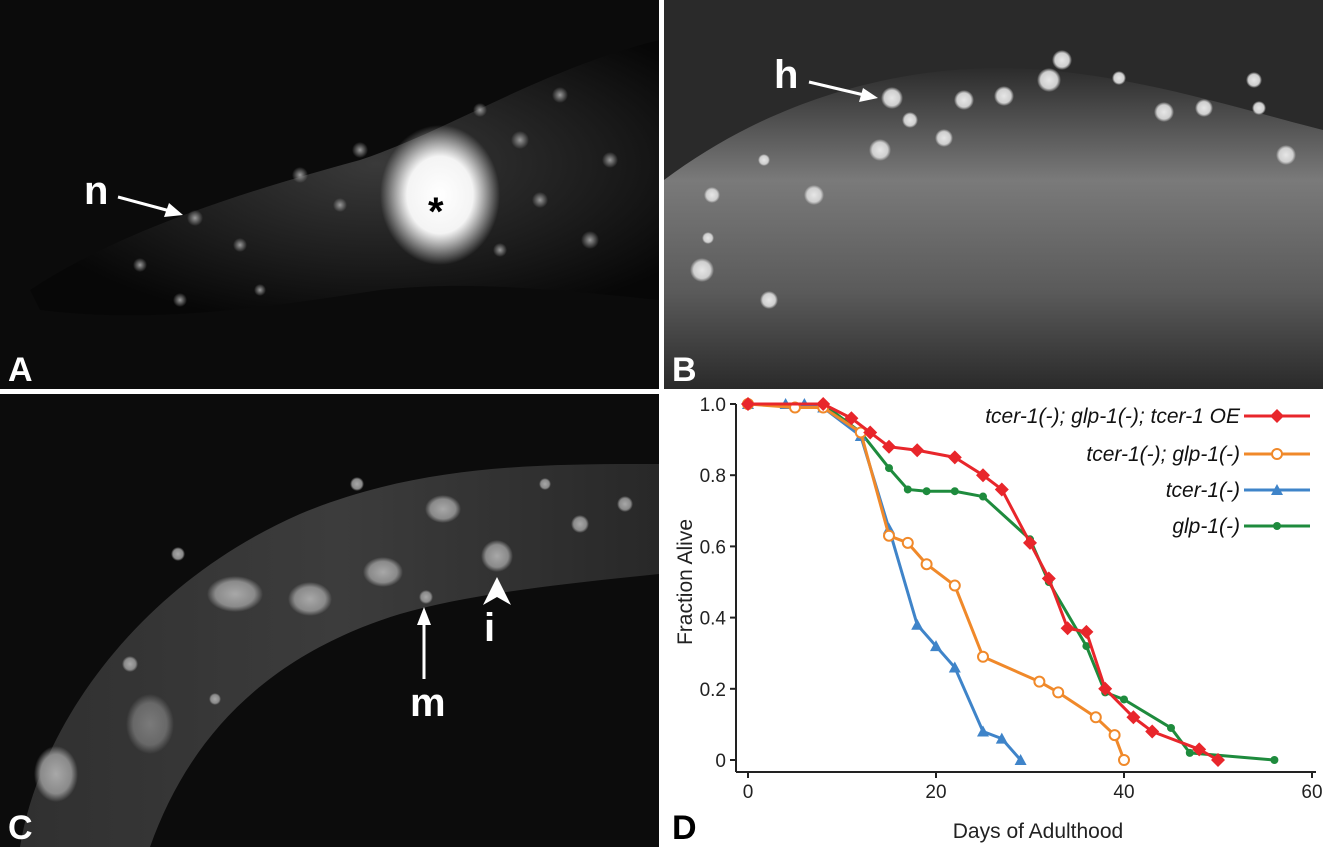  Describe the element at coordinates (713, 405) in the screenshot. I see `y-tick-label: 1.0` at that location.